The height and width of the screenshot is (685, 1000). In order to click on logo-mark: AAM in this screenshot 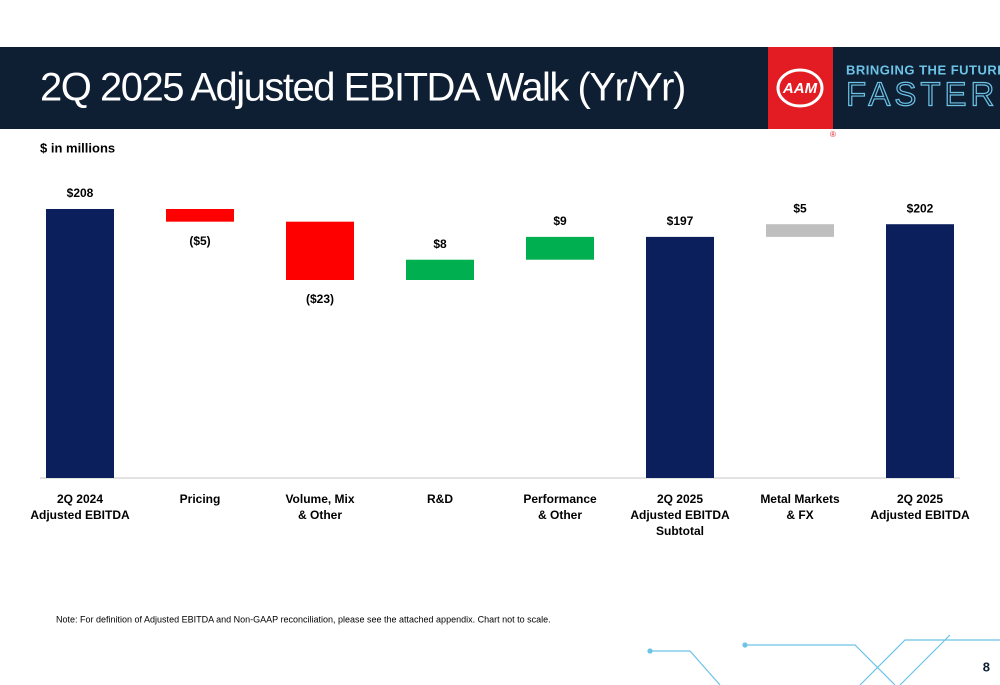, I will do `click(800, 88)`.